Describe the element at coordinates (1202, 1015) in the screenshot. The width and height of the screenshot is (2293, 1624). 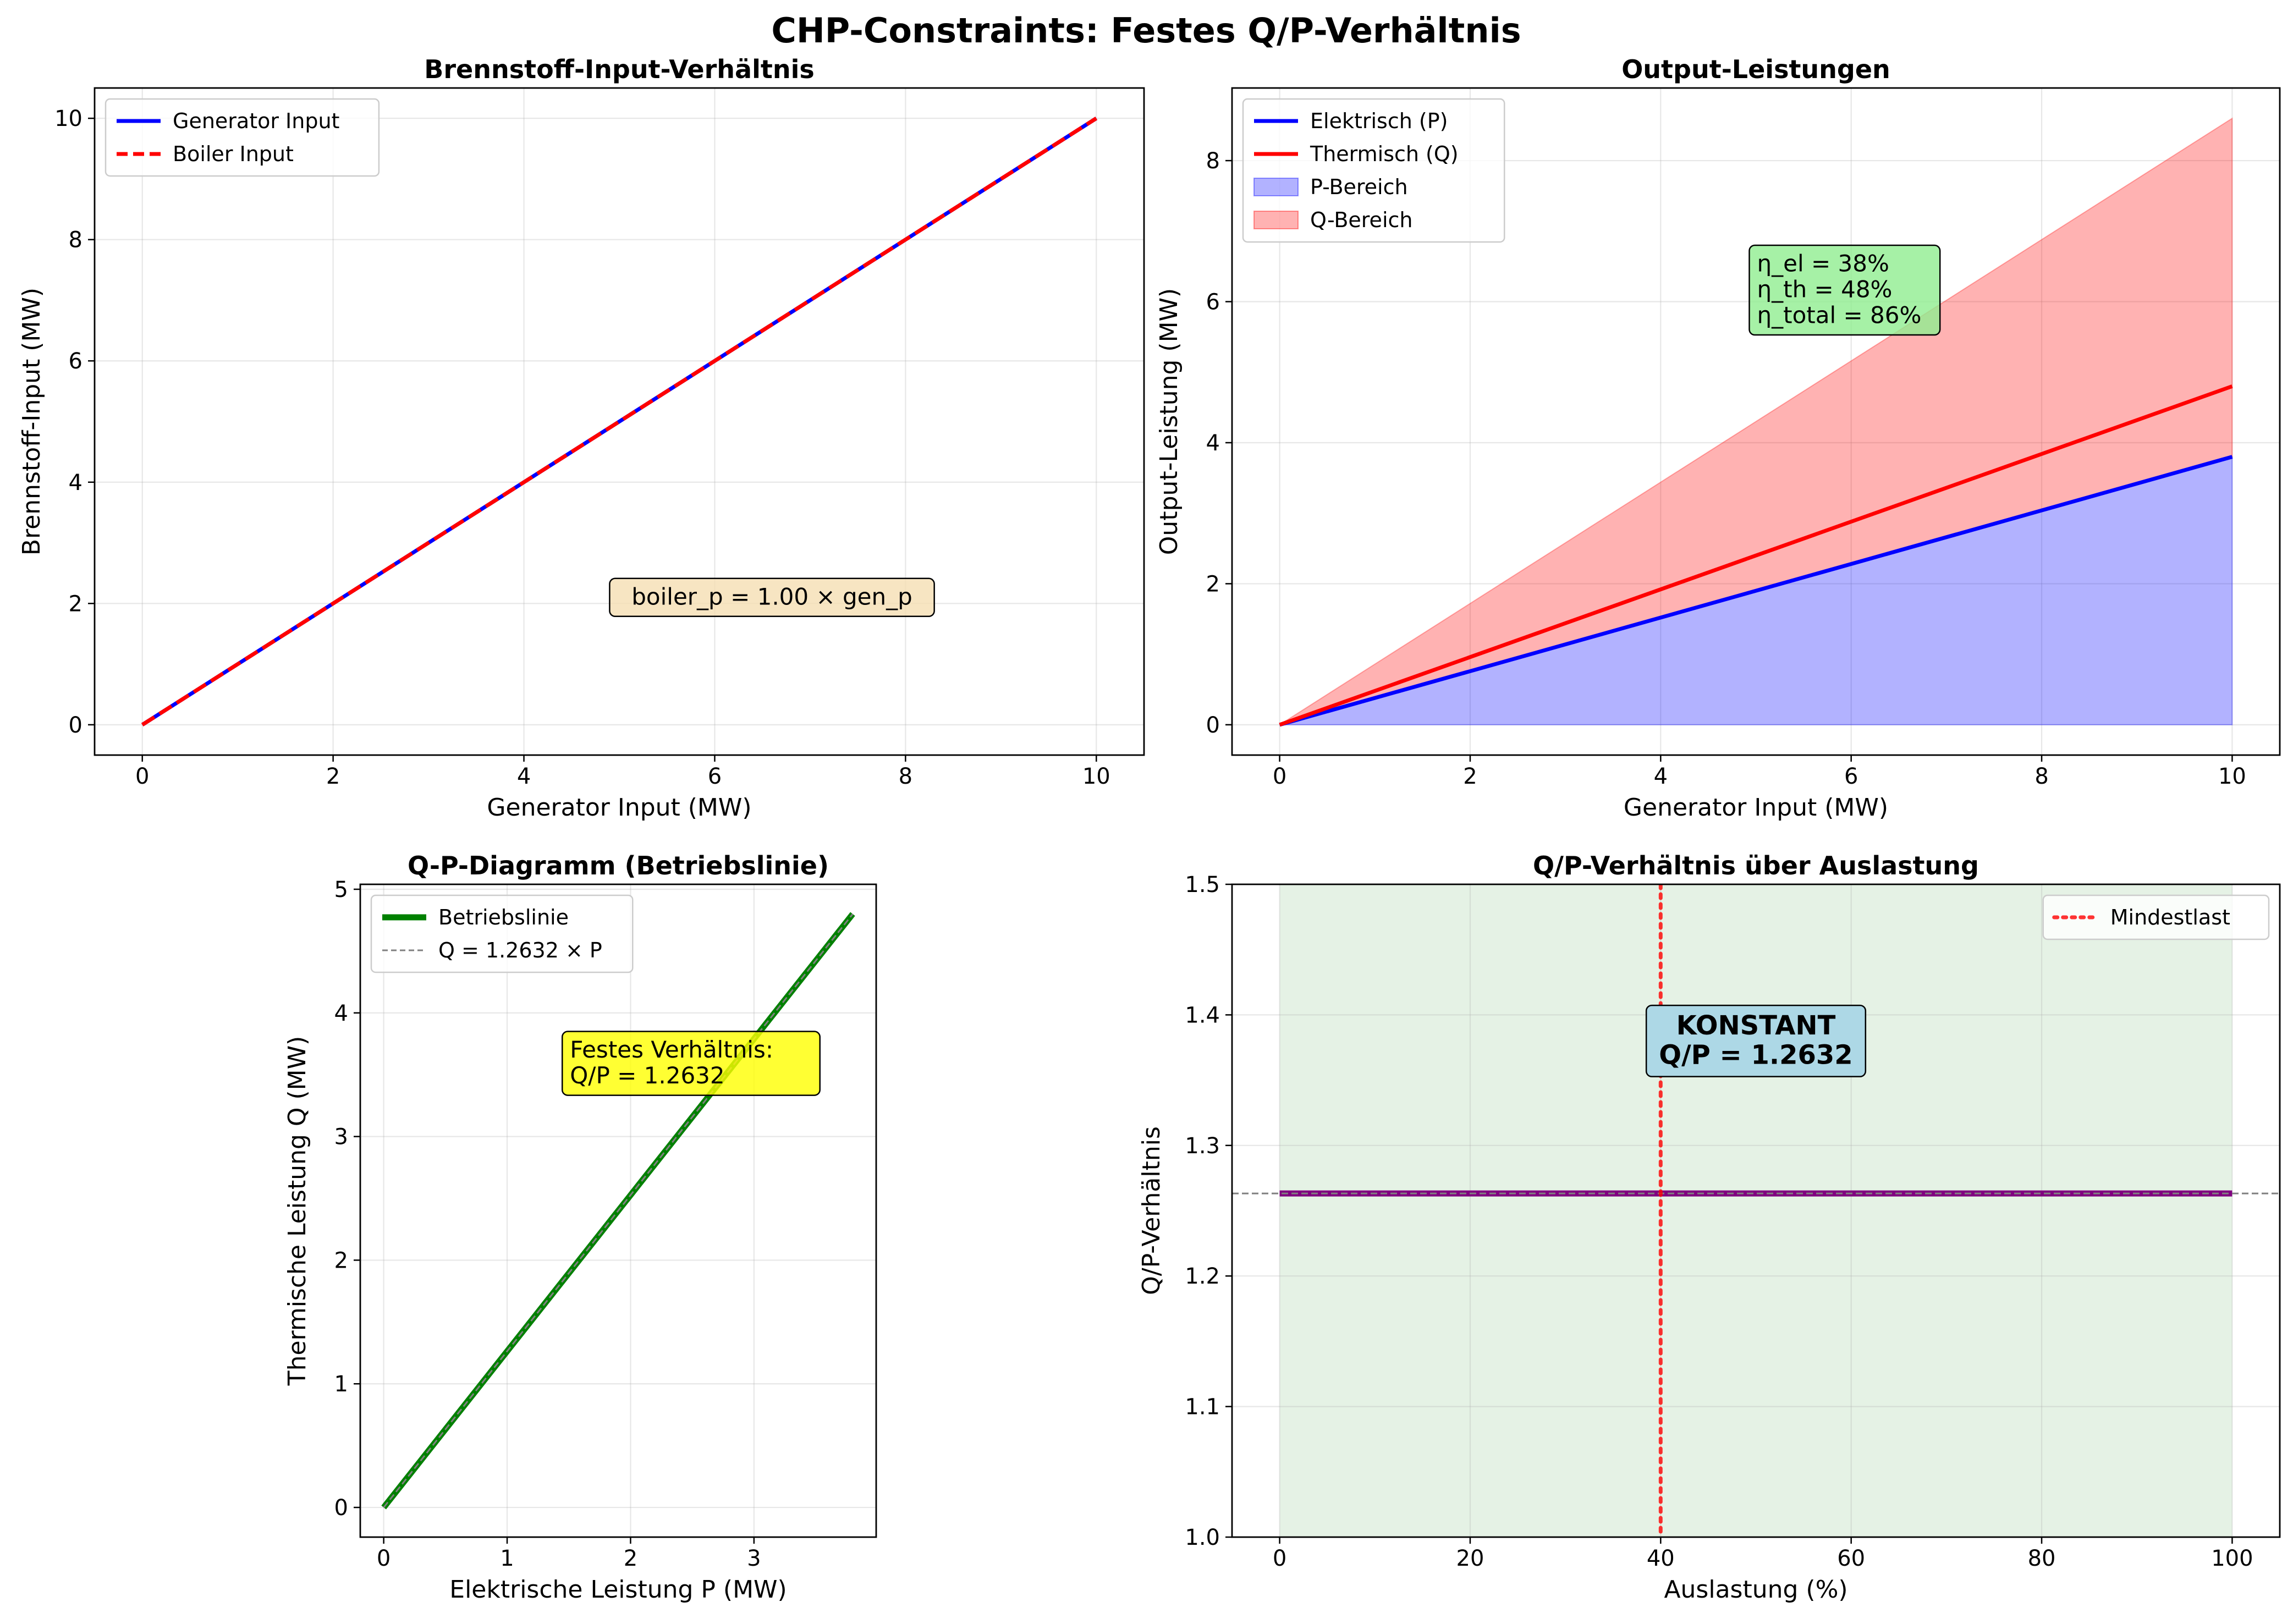
I see `y-tick-label: 1.4` at that location.